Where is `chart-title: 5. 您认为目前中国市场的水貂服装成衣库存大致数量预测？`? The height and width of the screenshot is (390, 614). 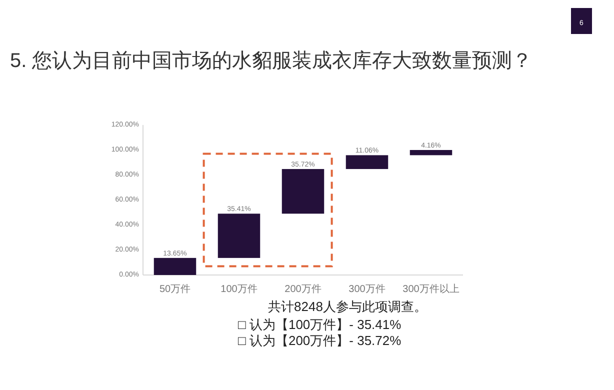
chart-title: 5. 您认为目前中国市场的水貂服装成衣库存大致数量预测？ is located at coordinates (271, 61).